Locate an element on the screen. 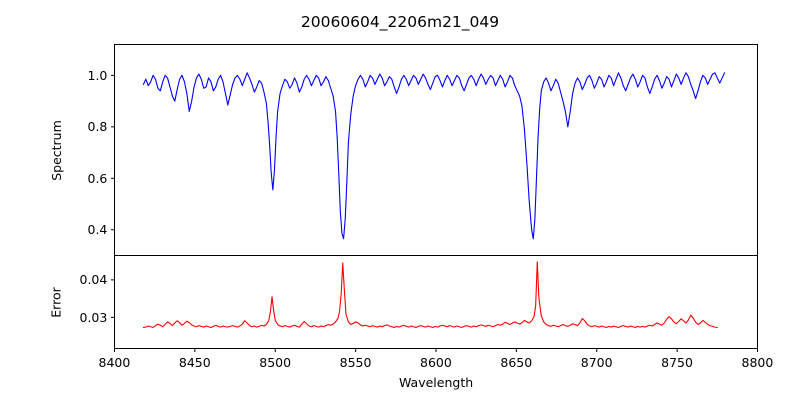 This screenshot has height=400, width=800. x-tick-label-8450: 8450 is located at coordinates (194, 362).